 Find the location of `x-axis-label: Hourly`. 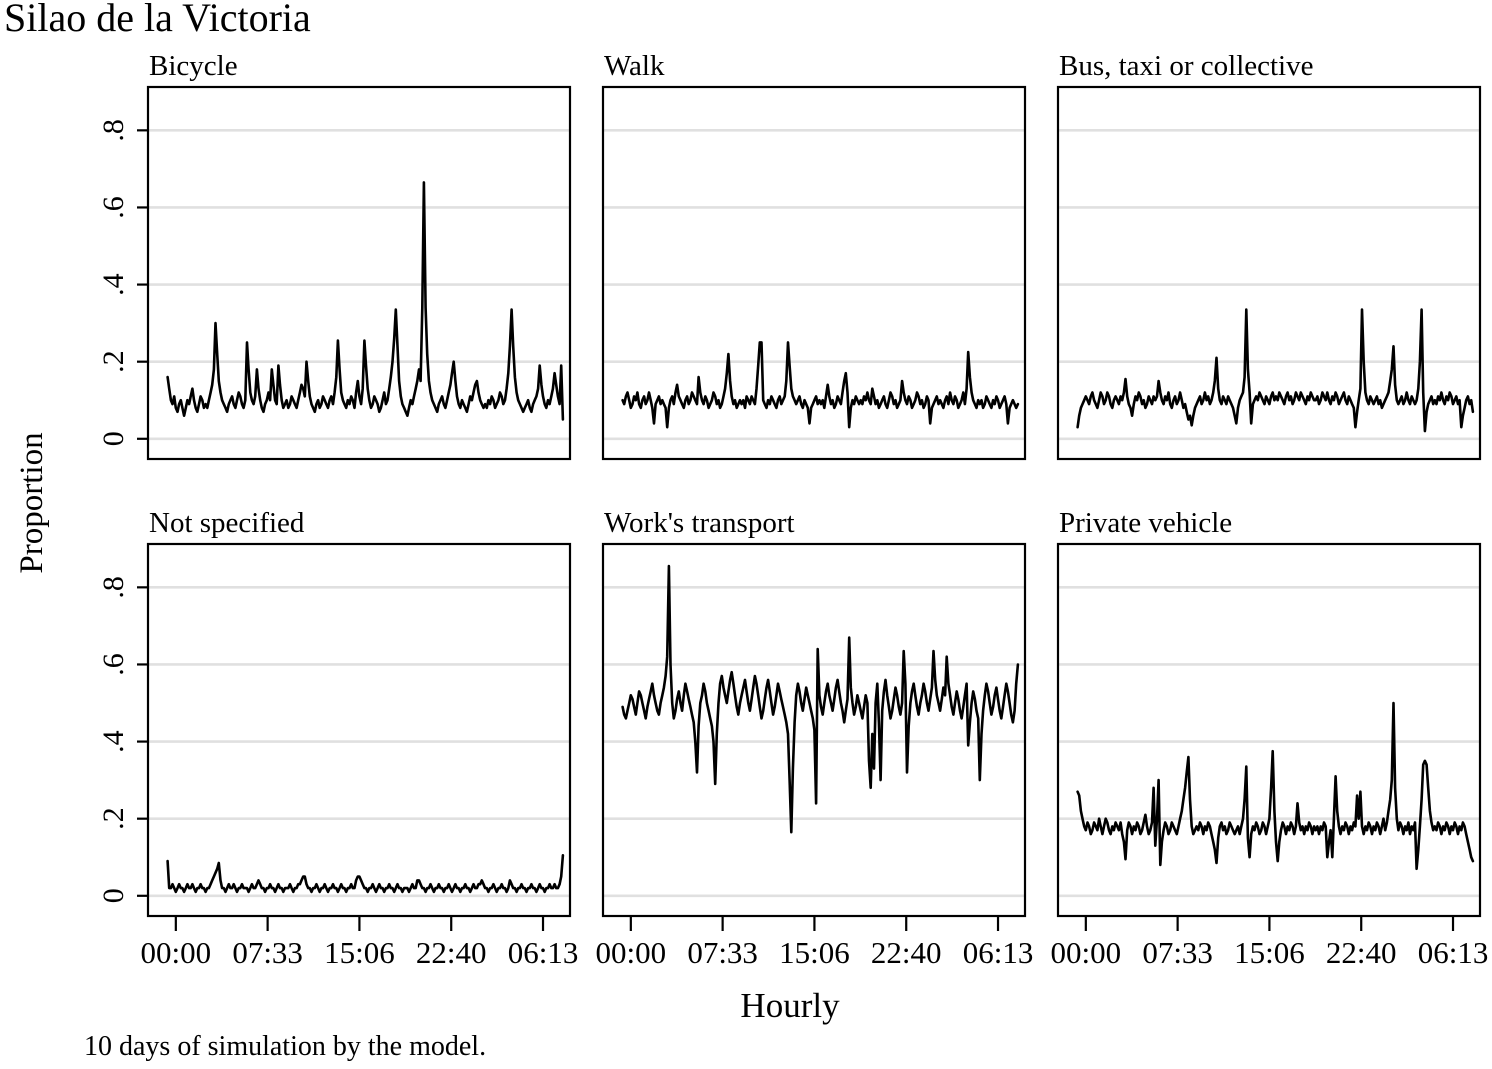

x-axis-label: Hourly is located at coordinates (790, 1005).